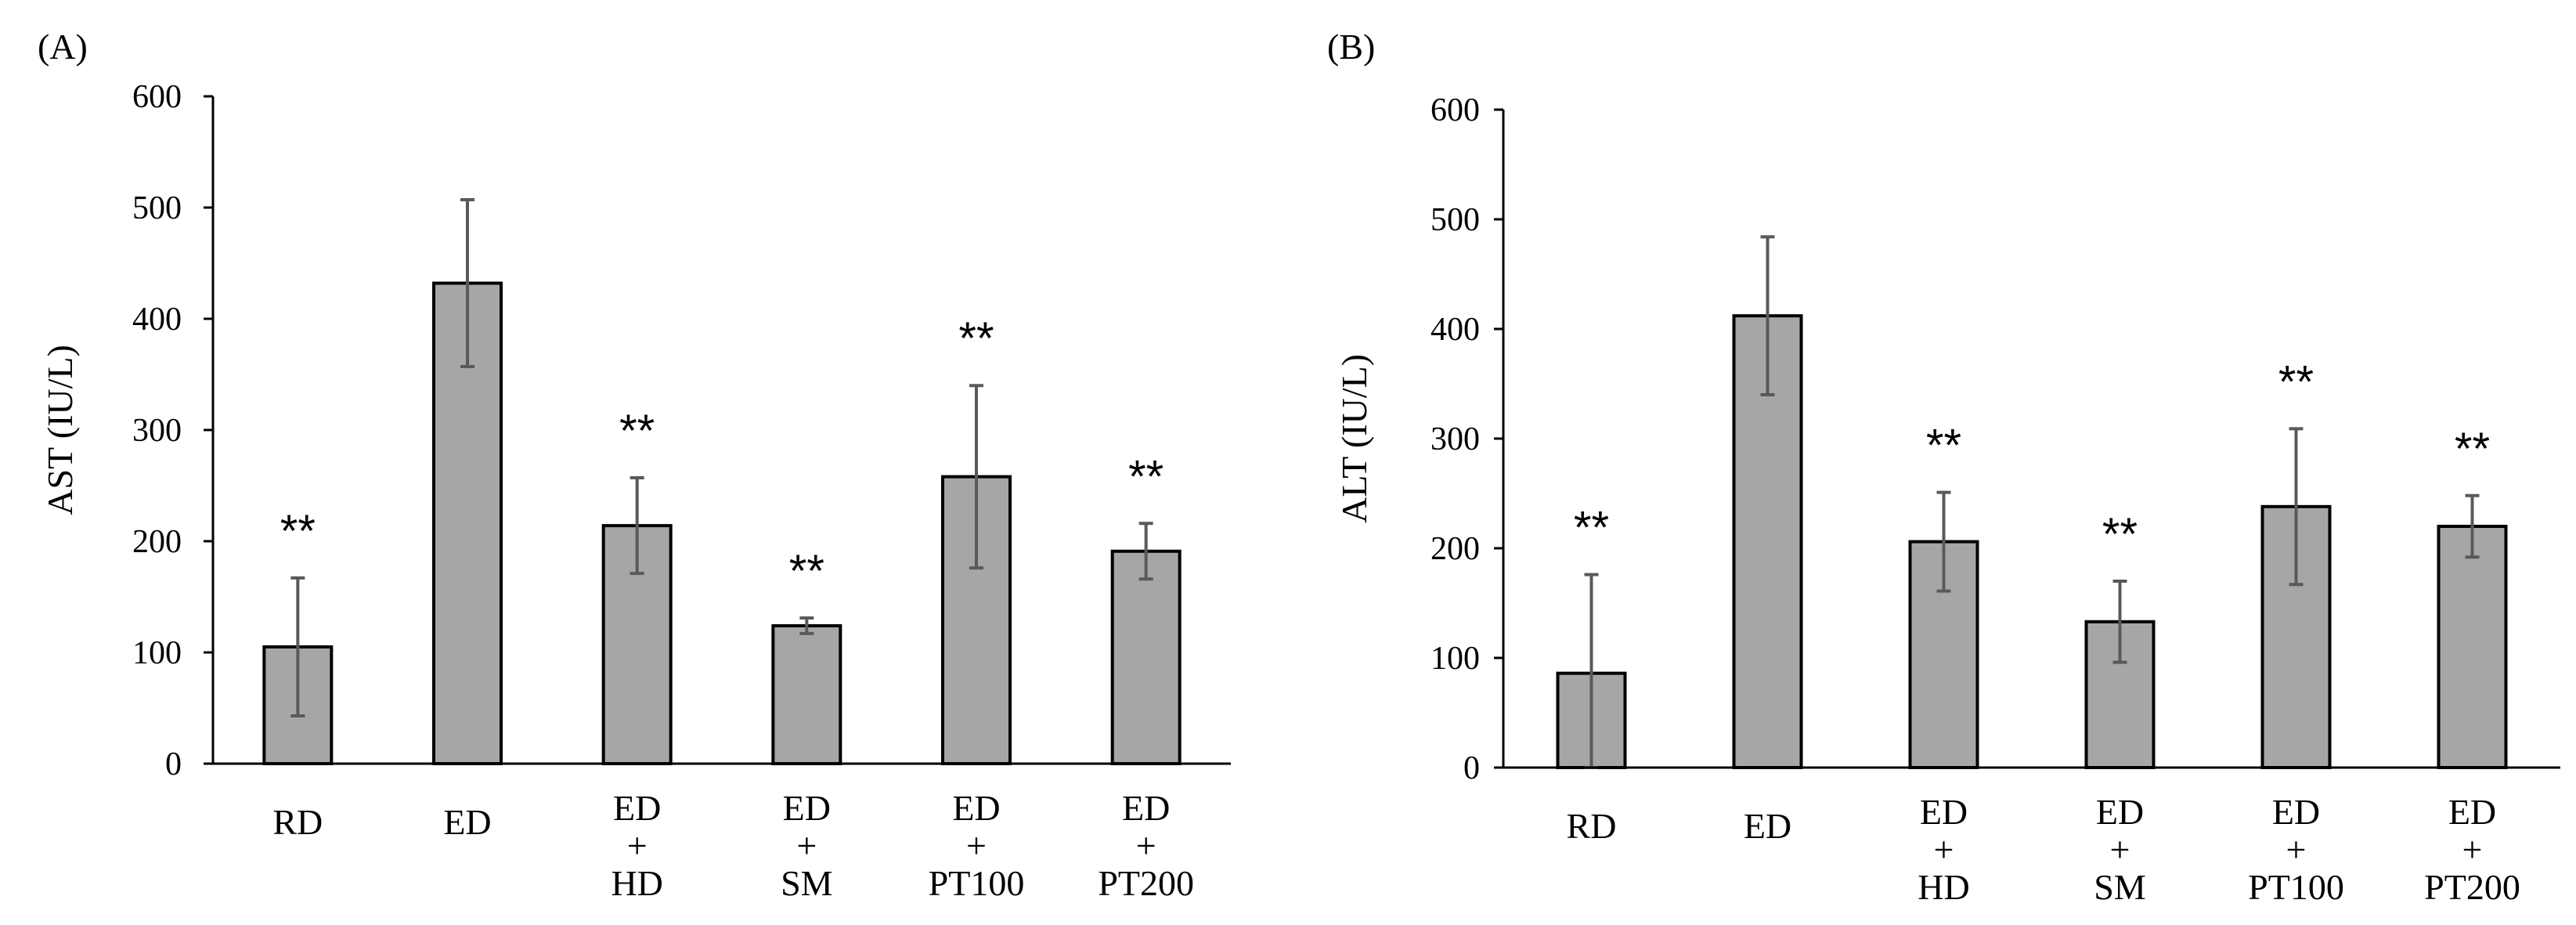  What do you see at coordinates (1351, 47) in the screenshot?
I see `panel-label: (B)` at bounding box center [1351, 47].